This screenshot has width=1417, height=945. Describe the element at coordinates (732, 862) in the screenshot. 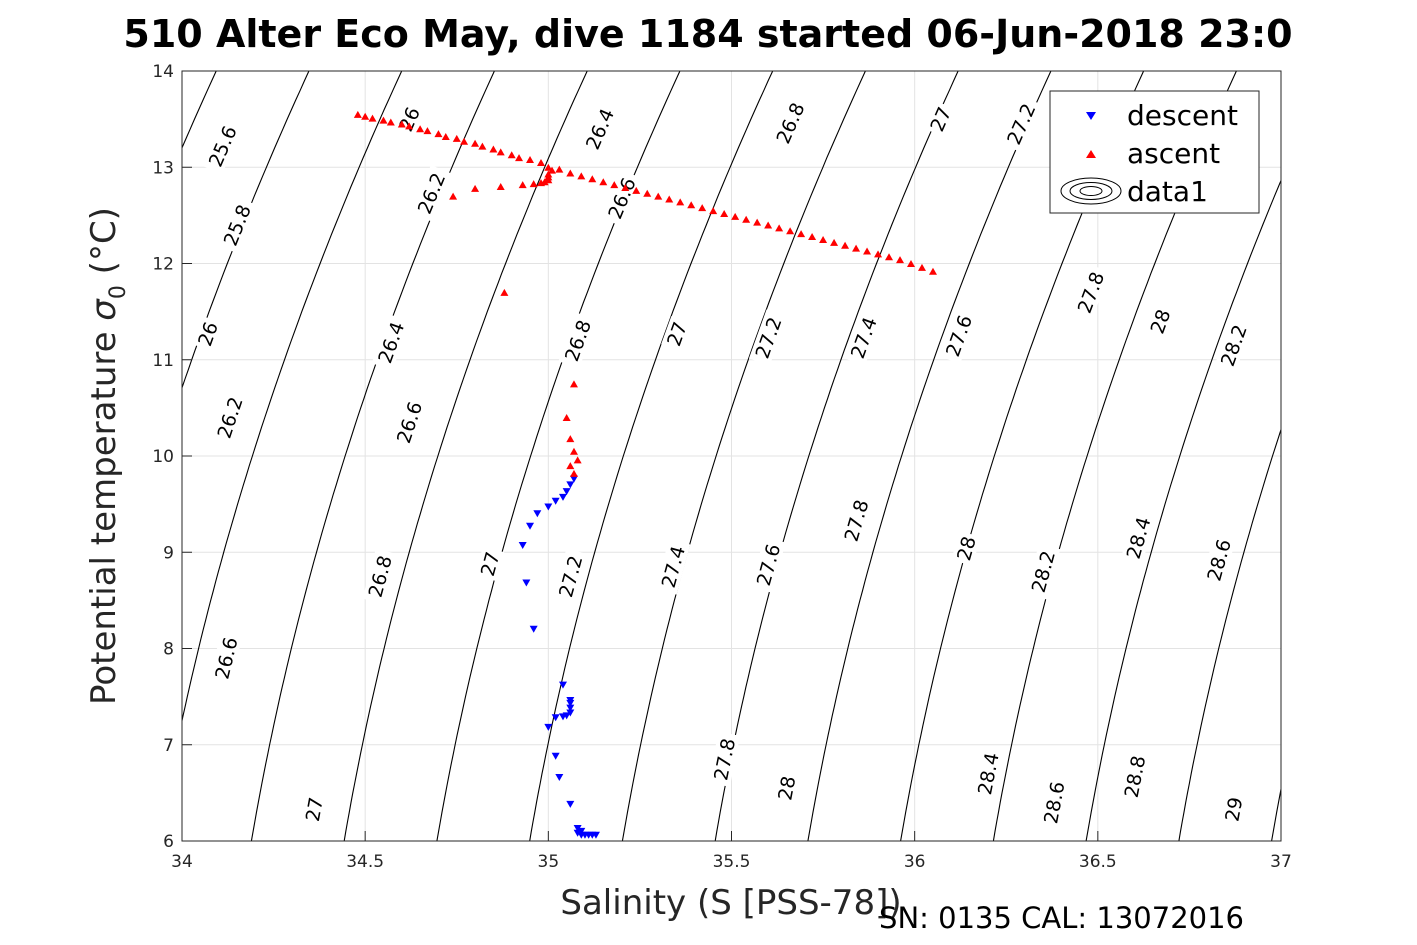

I see `x-tick-label: 35.5` at that location.